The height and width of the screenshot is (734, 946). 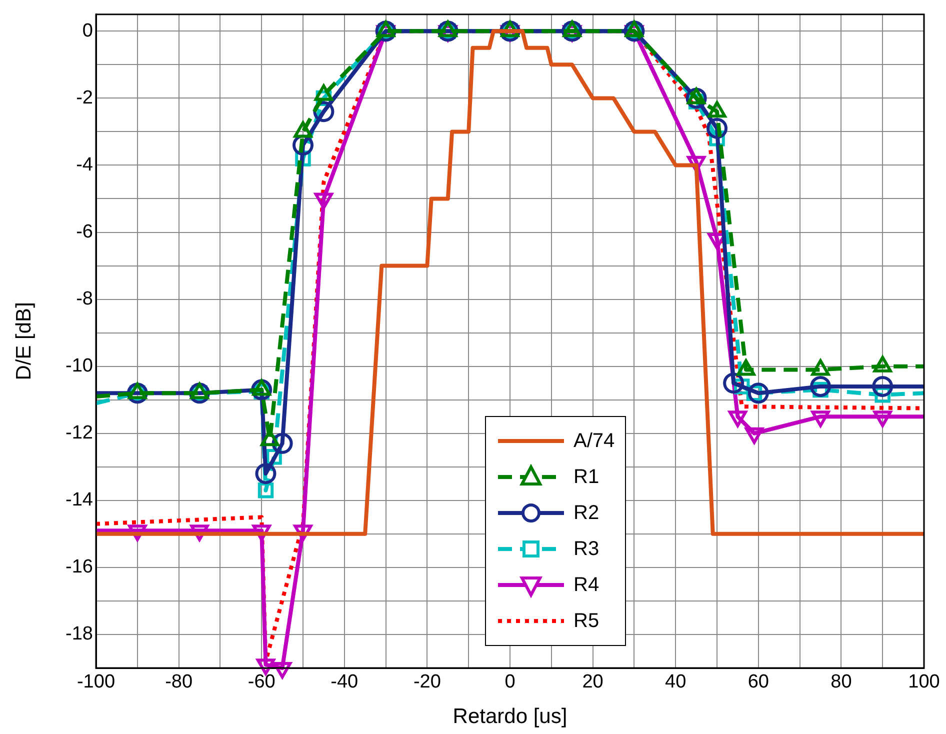 What do you see at coordinates (510, 682) in the screenshot?
I see `x-tick-label: 0` at bounding box center [510, 682].